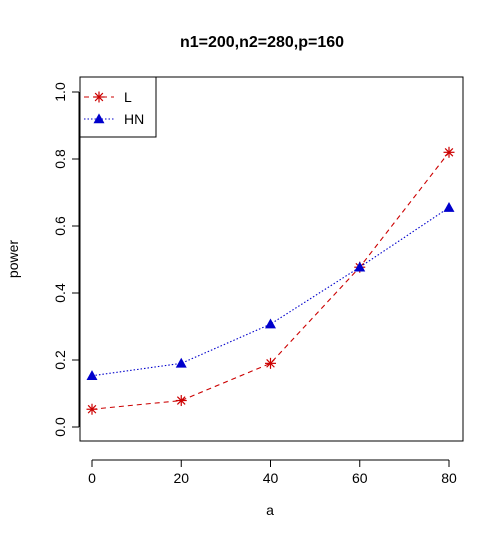  What do you see at coordinates (92, 478) in the screenshot?
I see `x-tick-label: 0` at bounding box center [92, 478].